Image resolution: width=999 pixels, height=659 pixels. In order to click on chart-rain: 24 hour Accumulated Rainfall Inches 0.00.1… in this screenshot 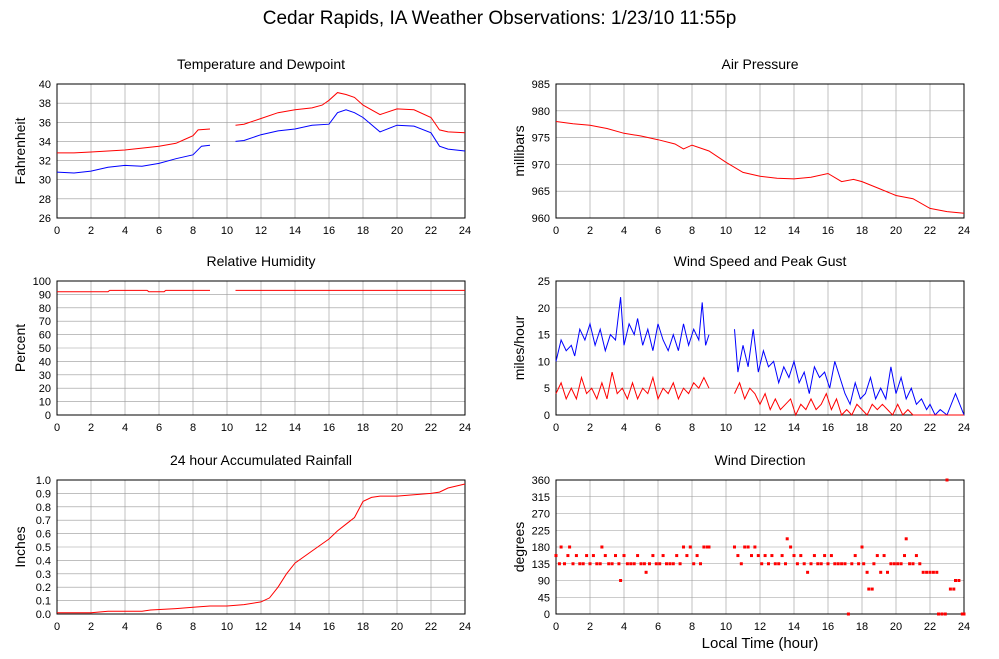, I will do `click(241, 542)`.